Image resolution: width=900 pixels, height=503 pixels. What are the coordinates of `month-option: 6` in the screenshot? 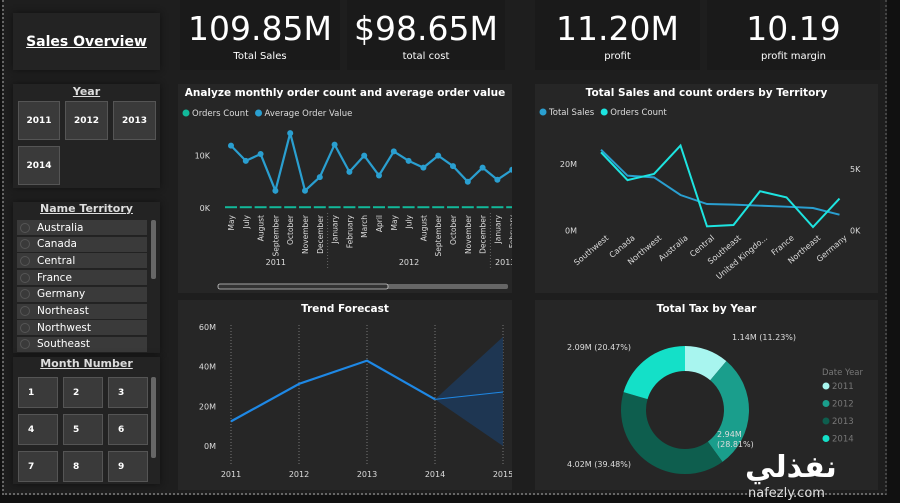 It's located at (128, 429).